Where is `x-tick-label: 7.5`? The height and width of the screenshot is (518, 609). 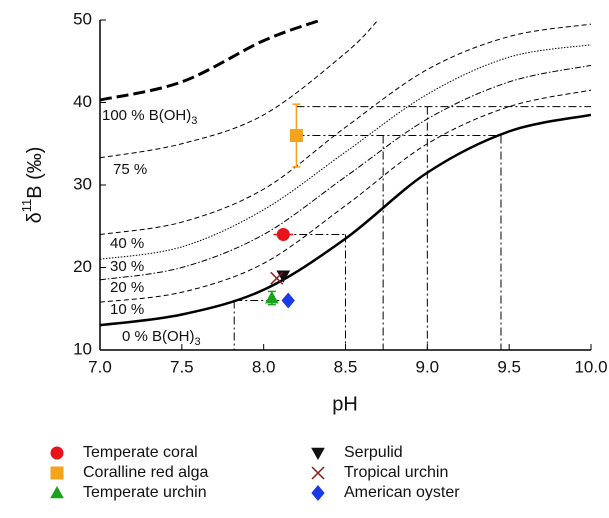
x-tick-label: 7.5 is located at coordinates (182, 366).